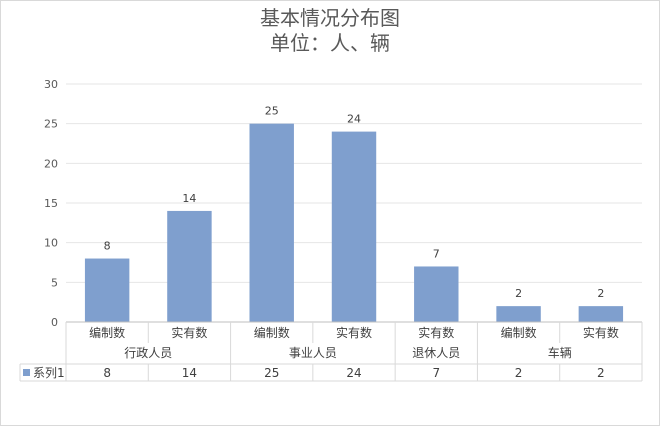 The width and height of the screenshot is (660, 426). Describe the element at coordinates (436, 373) in the screenshot. I see `table-value: 7` at that location.